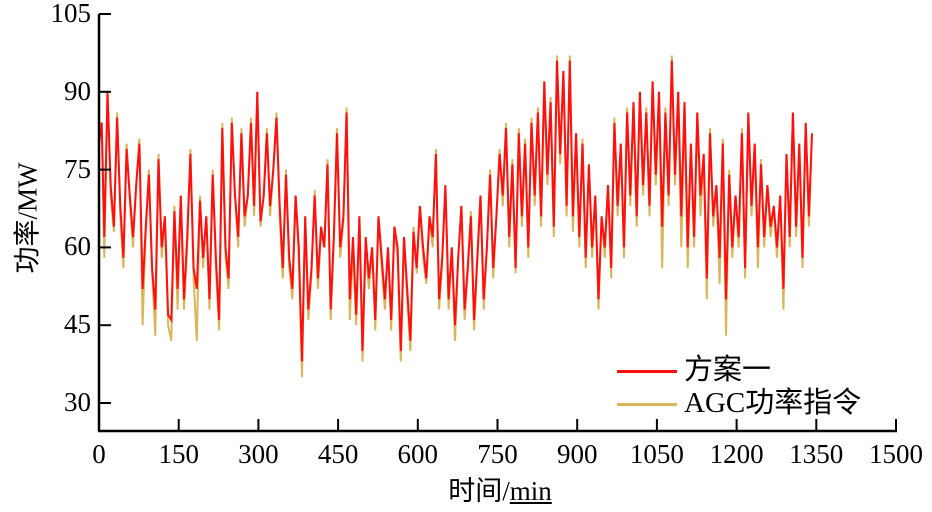 This screenshot has width=932, height=512. Describe the element at coordinates (773, 403) in the screenshot. I see `legend-label-agc: AGC功率指令` at that location.